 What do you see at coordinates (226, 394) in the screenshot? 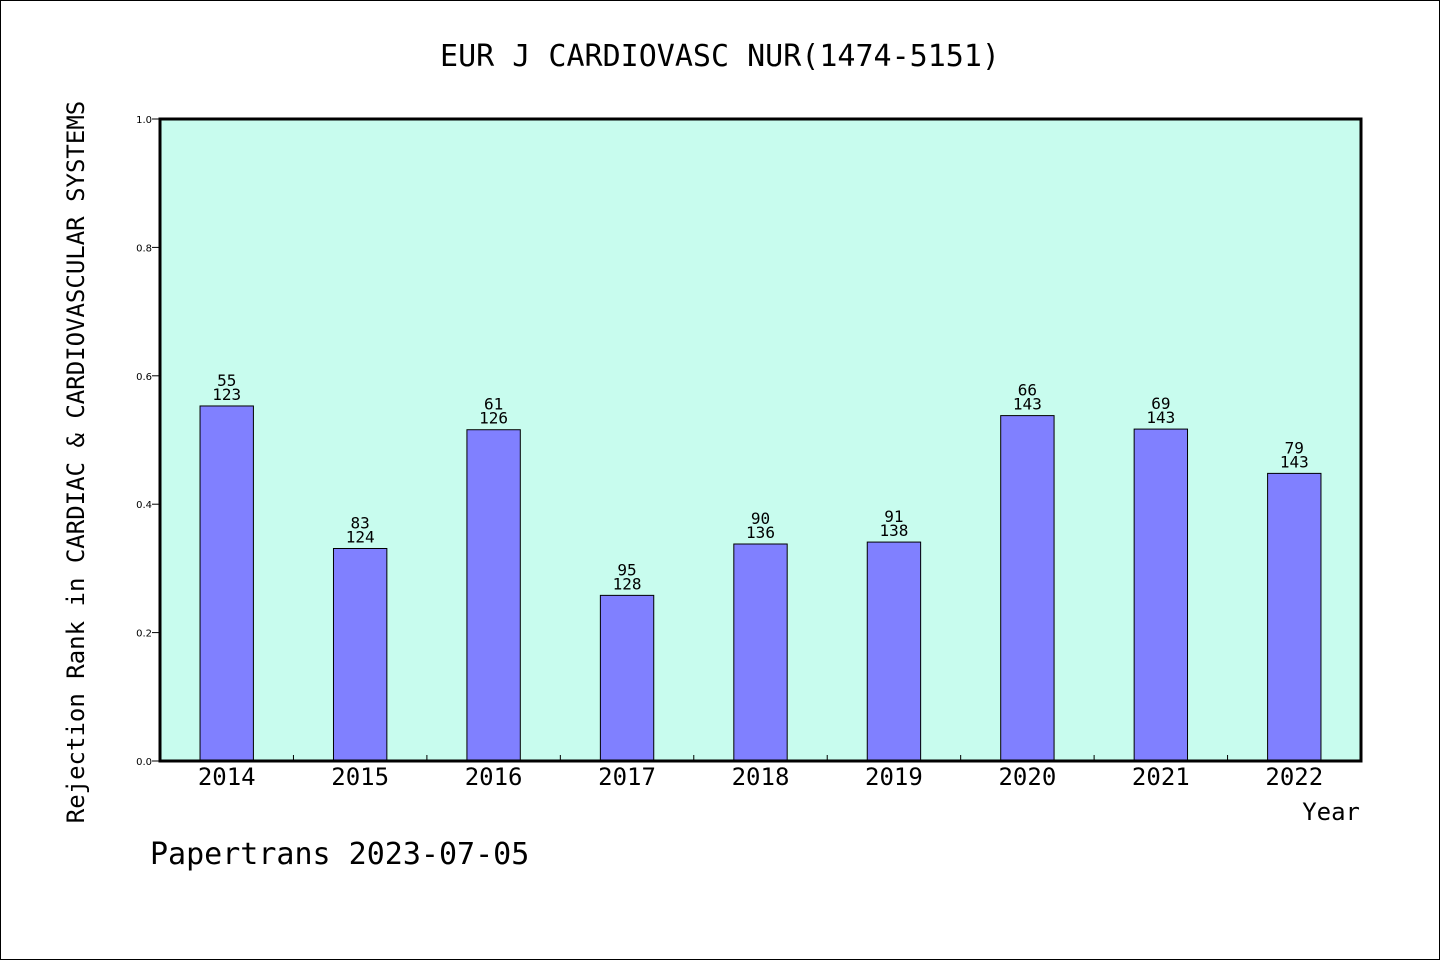
I see `bar-label-total: 123` at bounding box center [226, 394].